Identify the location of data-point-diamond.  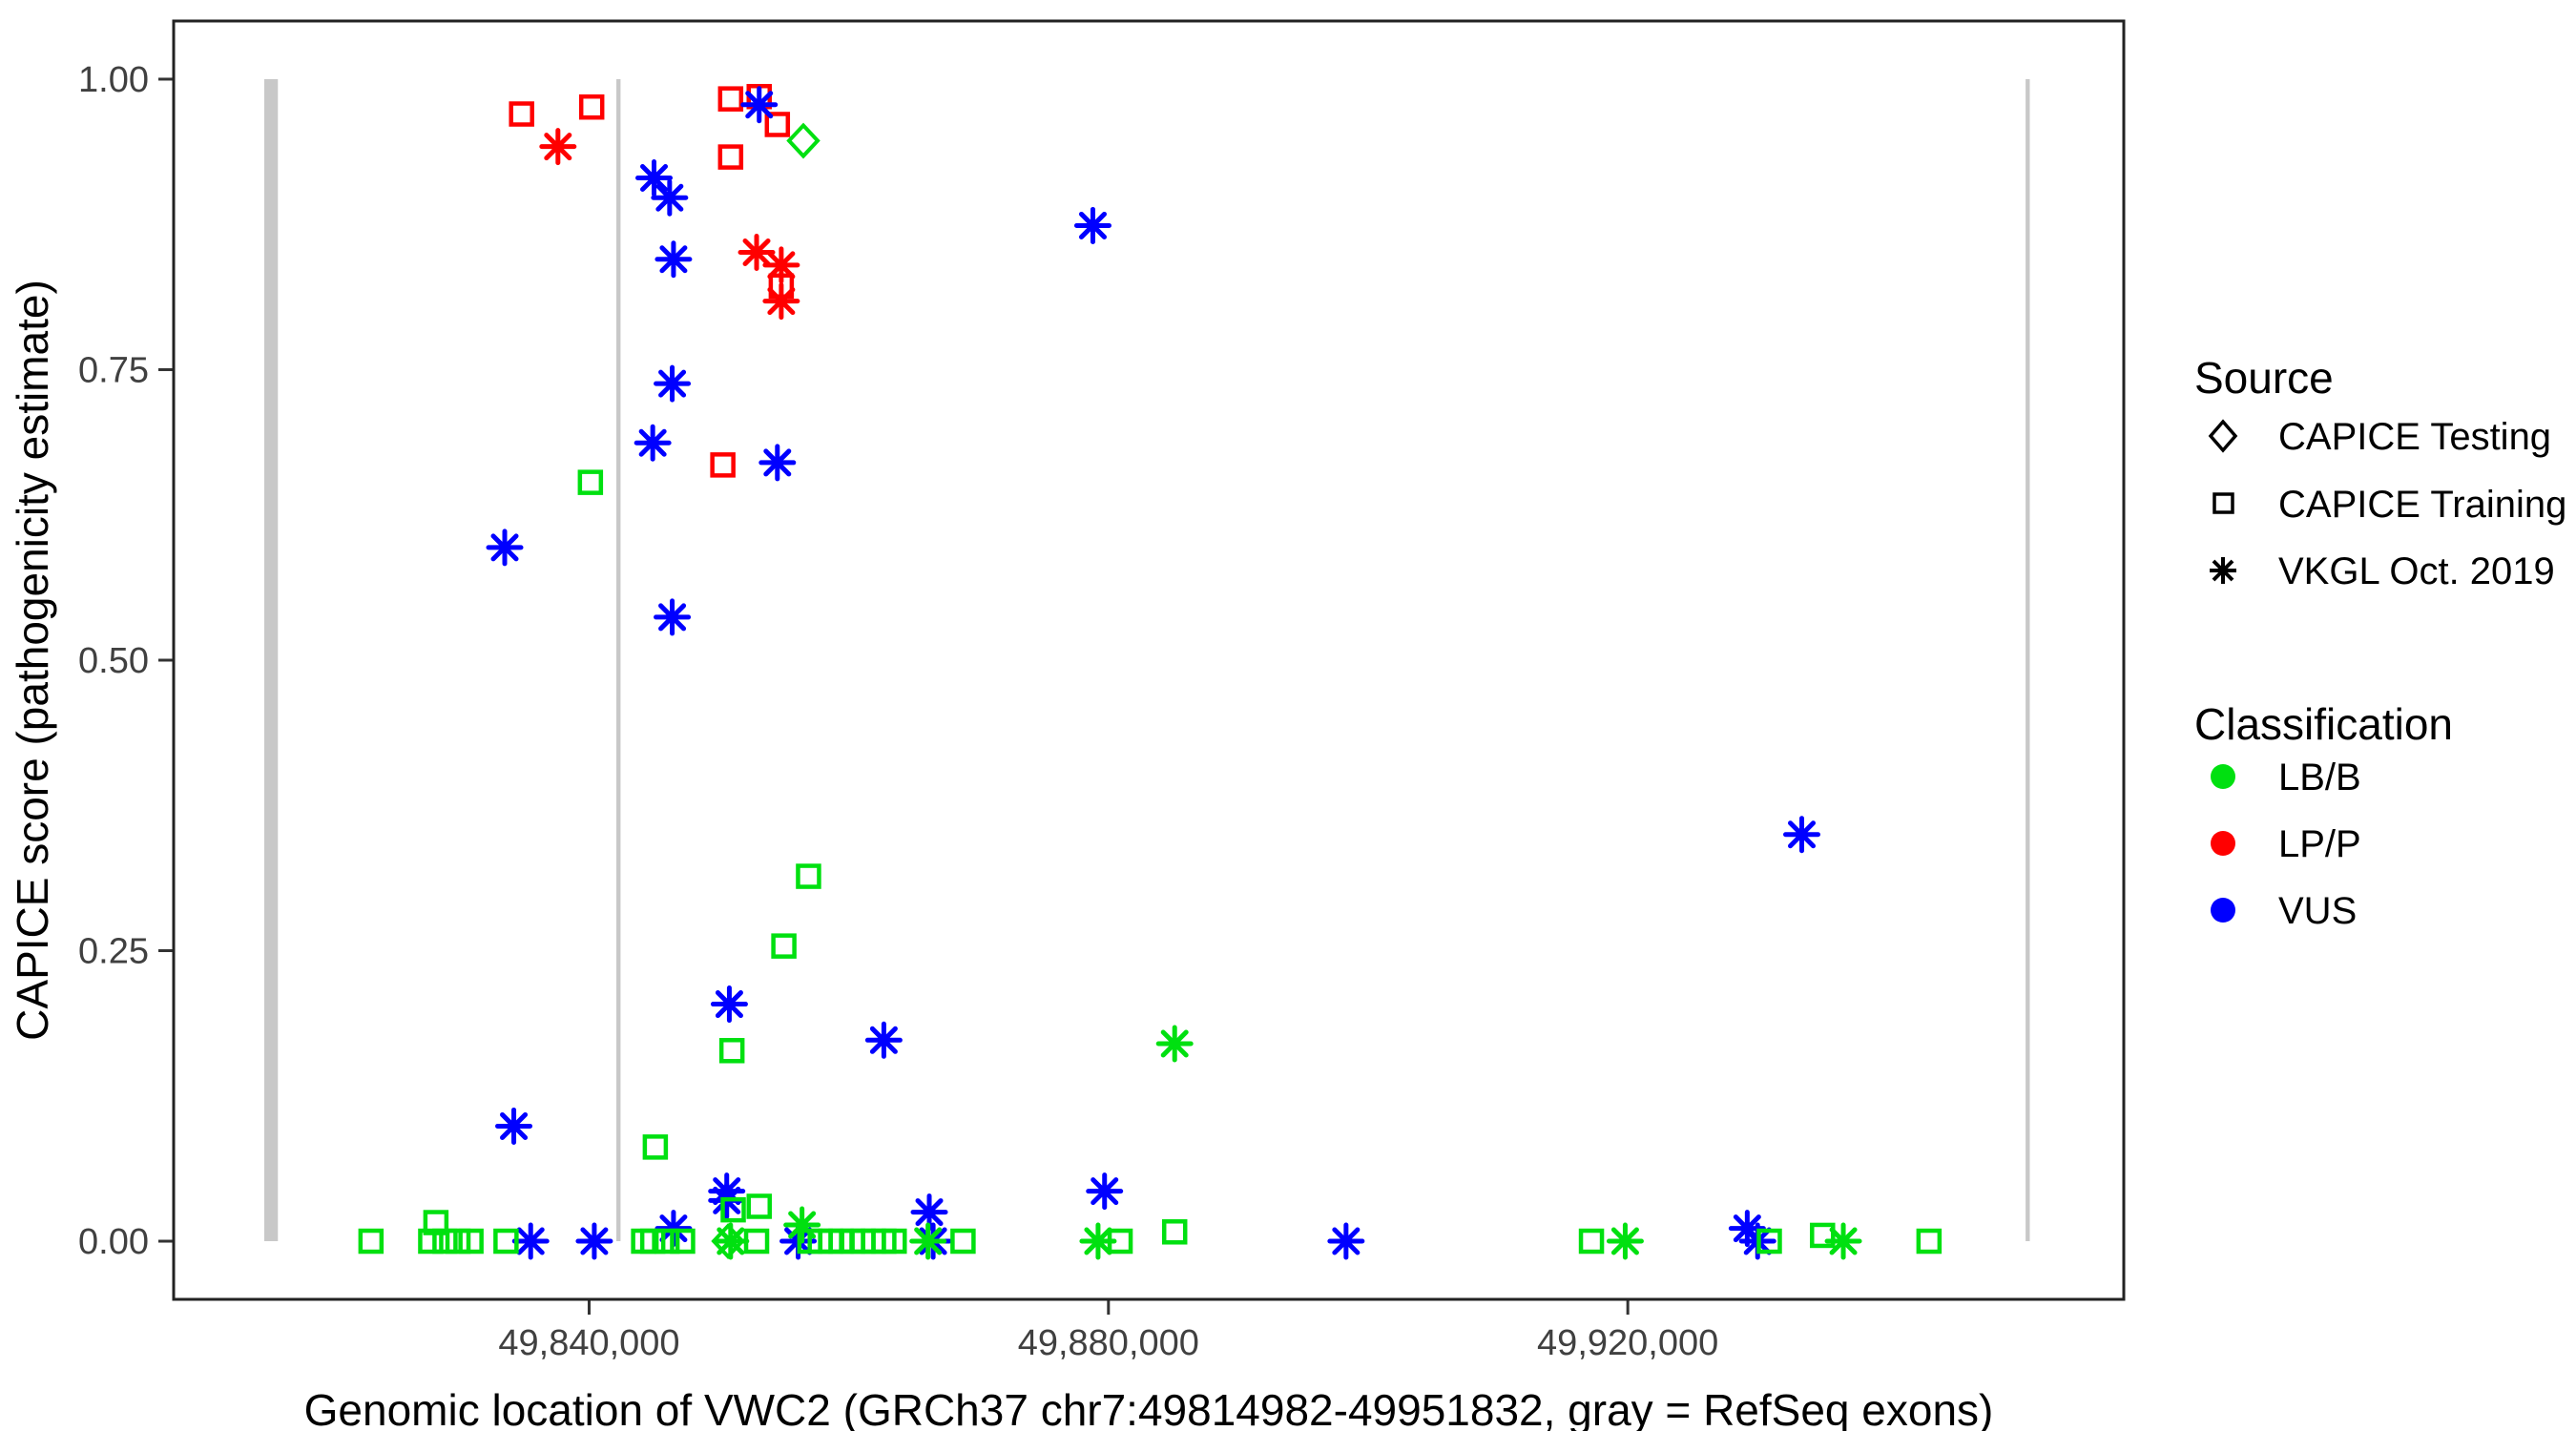
(803, 140).